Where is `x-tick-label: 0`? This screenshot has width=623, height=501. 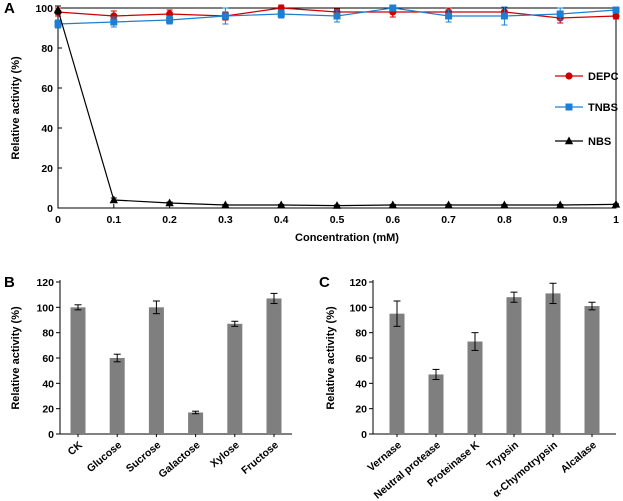
x-tick-label: 0 is located at coordinates (58, 220).